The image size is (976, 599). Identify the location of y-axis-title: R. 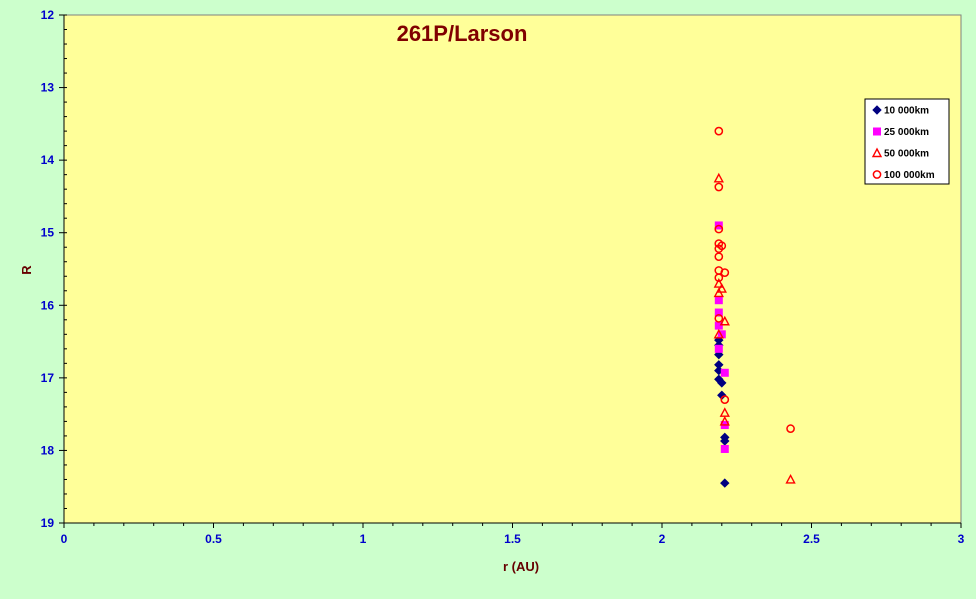
(26, 270).